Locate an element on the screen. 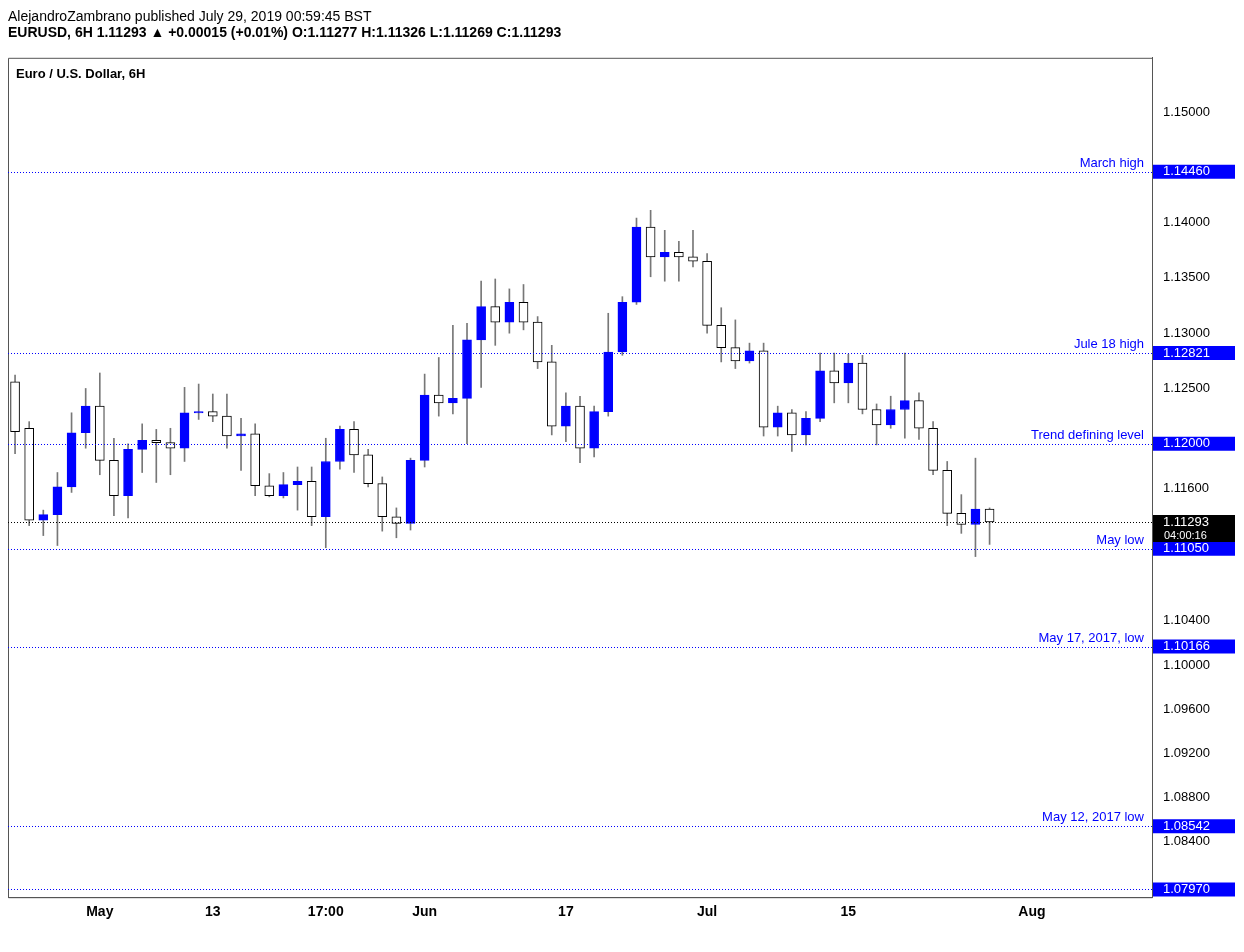  y-tick-label: 1.09600 is located at coordinates (1186, 708).